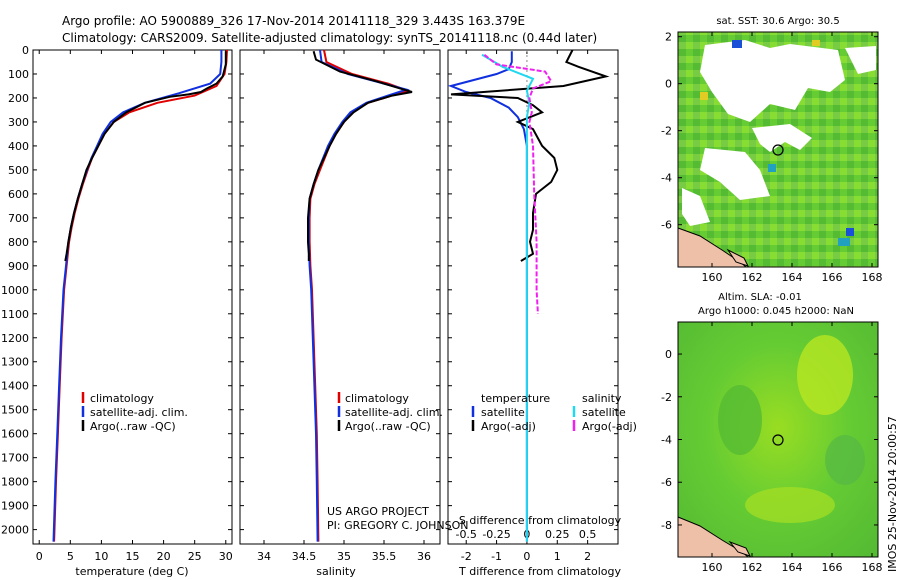 The width and height of the screenshot is (900, 580). Describe the element at coordinates (466, 556) in the screenshot. I see `t-diff-tick-label: -2` at that location.